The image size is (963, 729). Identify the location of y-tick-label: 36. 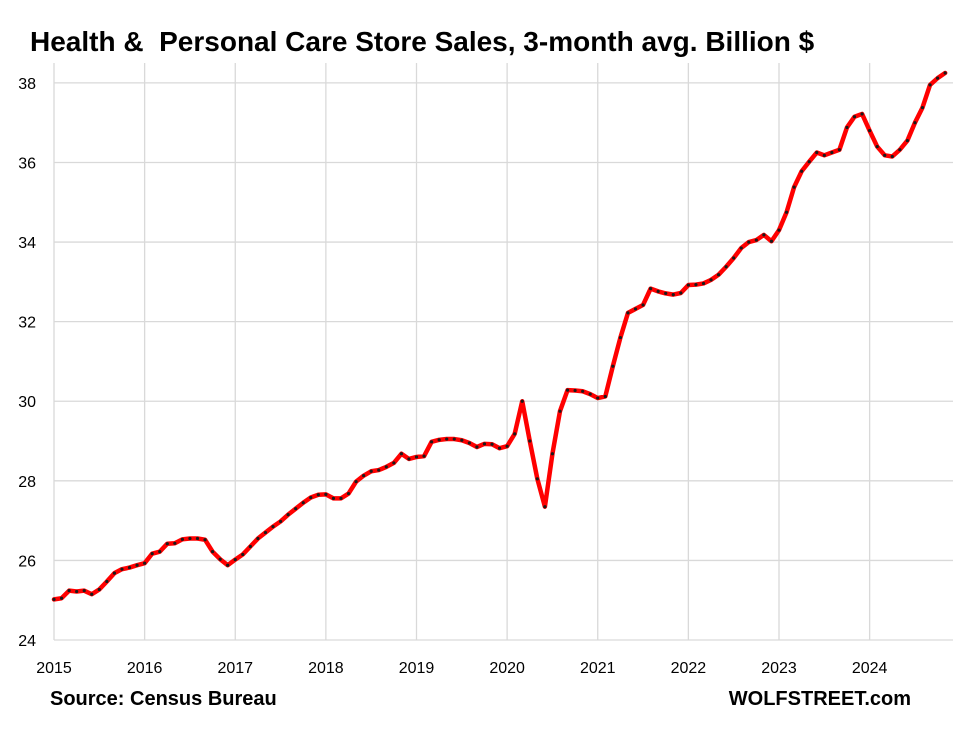
(27, 163).